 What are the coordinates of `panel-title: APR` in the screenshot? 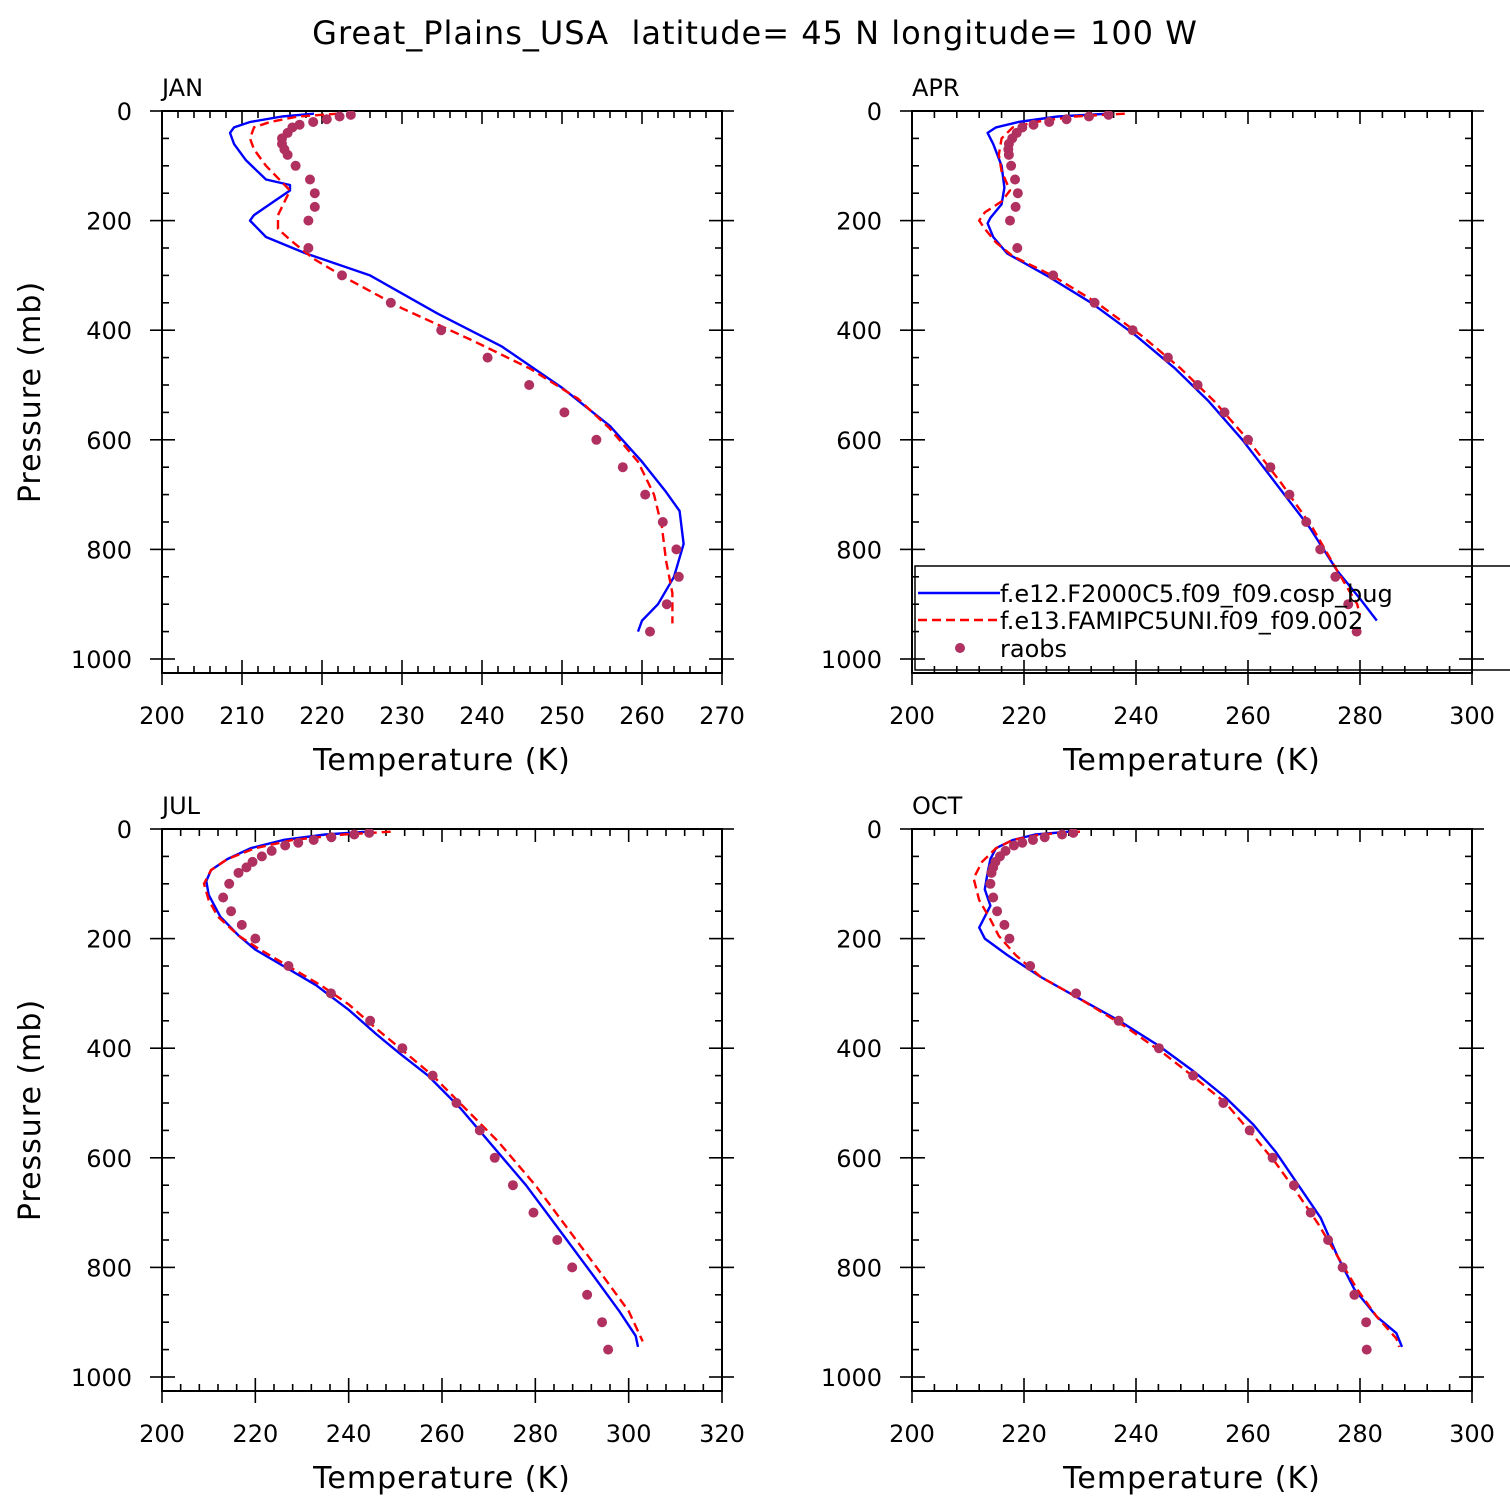 It's located at (936, 88).